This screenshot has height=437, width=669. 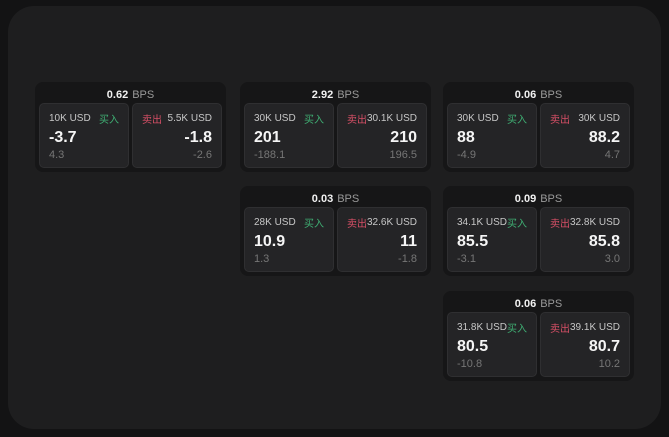 I want to click on spread-header: 0.03 BPS, so click(x=335, y=198).